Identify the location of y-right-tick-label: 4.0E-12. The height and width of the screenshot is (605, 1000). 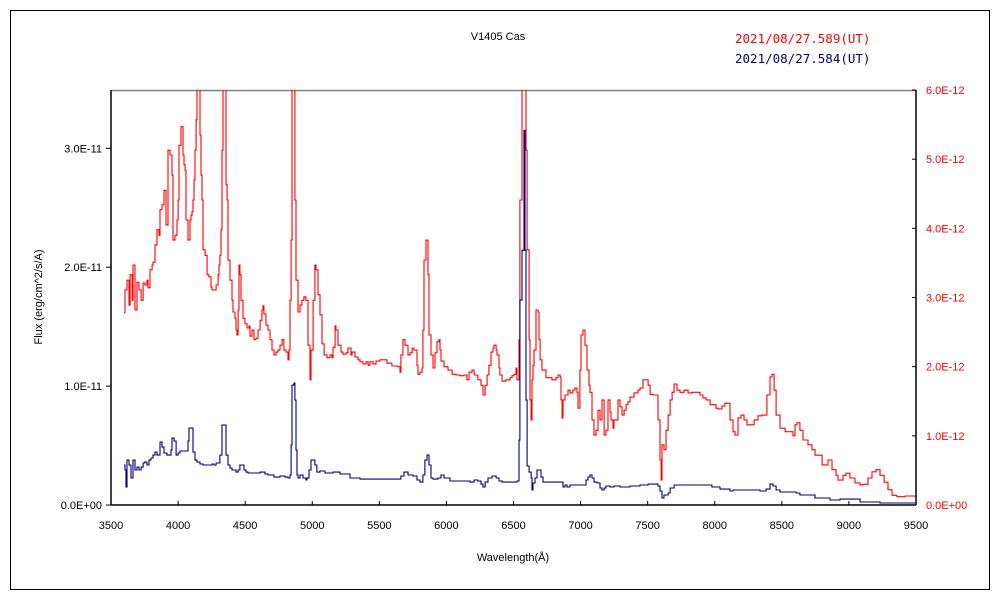
(945, 229).